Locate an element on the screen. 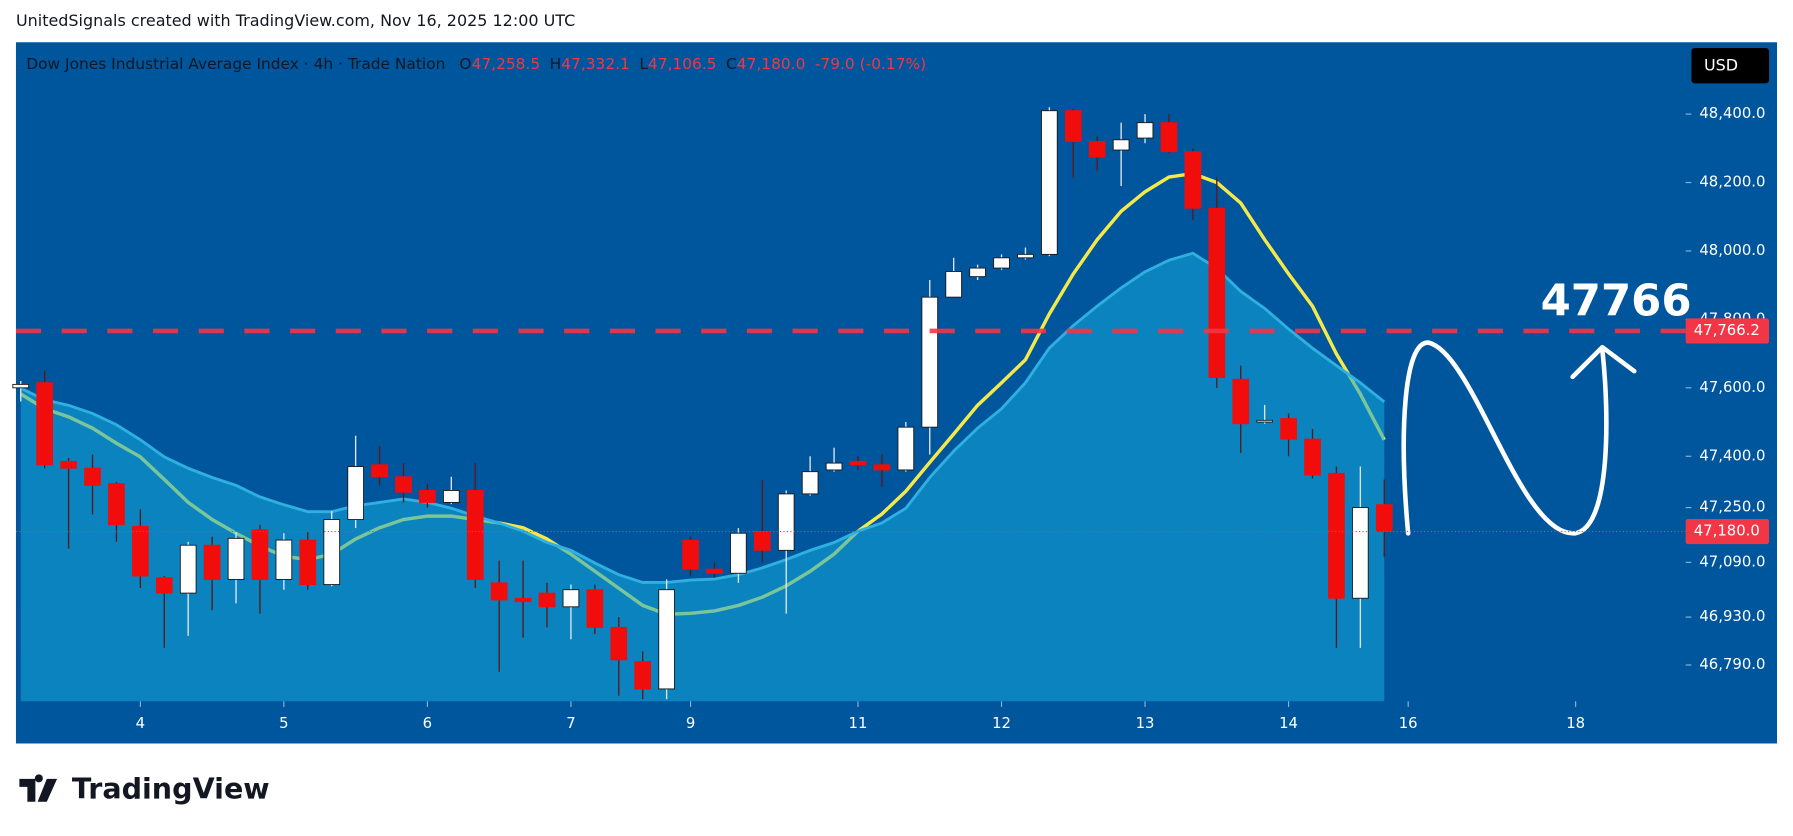 This screenshot has height=836, width=1793. l-value: 47,106.5 is located at coordinates (682, 63).